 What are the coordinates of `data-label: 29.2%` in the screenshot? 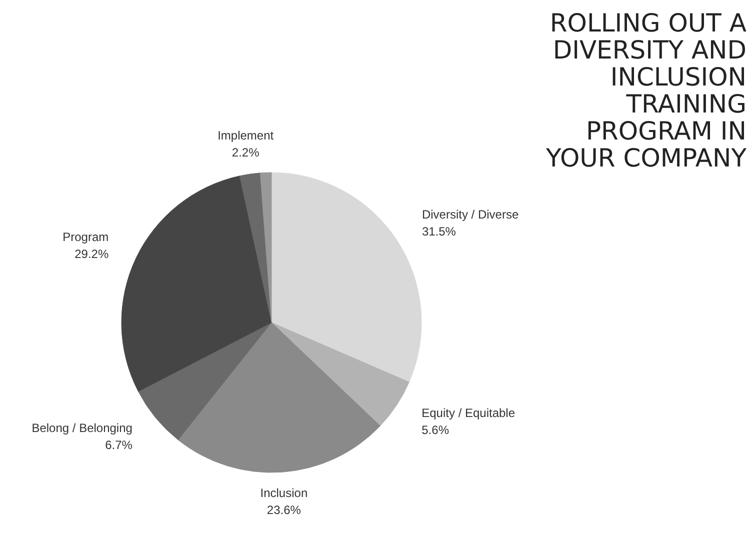 It's located at (91, 253).